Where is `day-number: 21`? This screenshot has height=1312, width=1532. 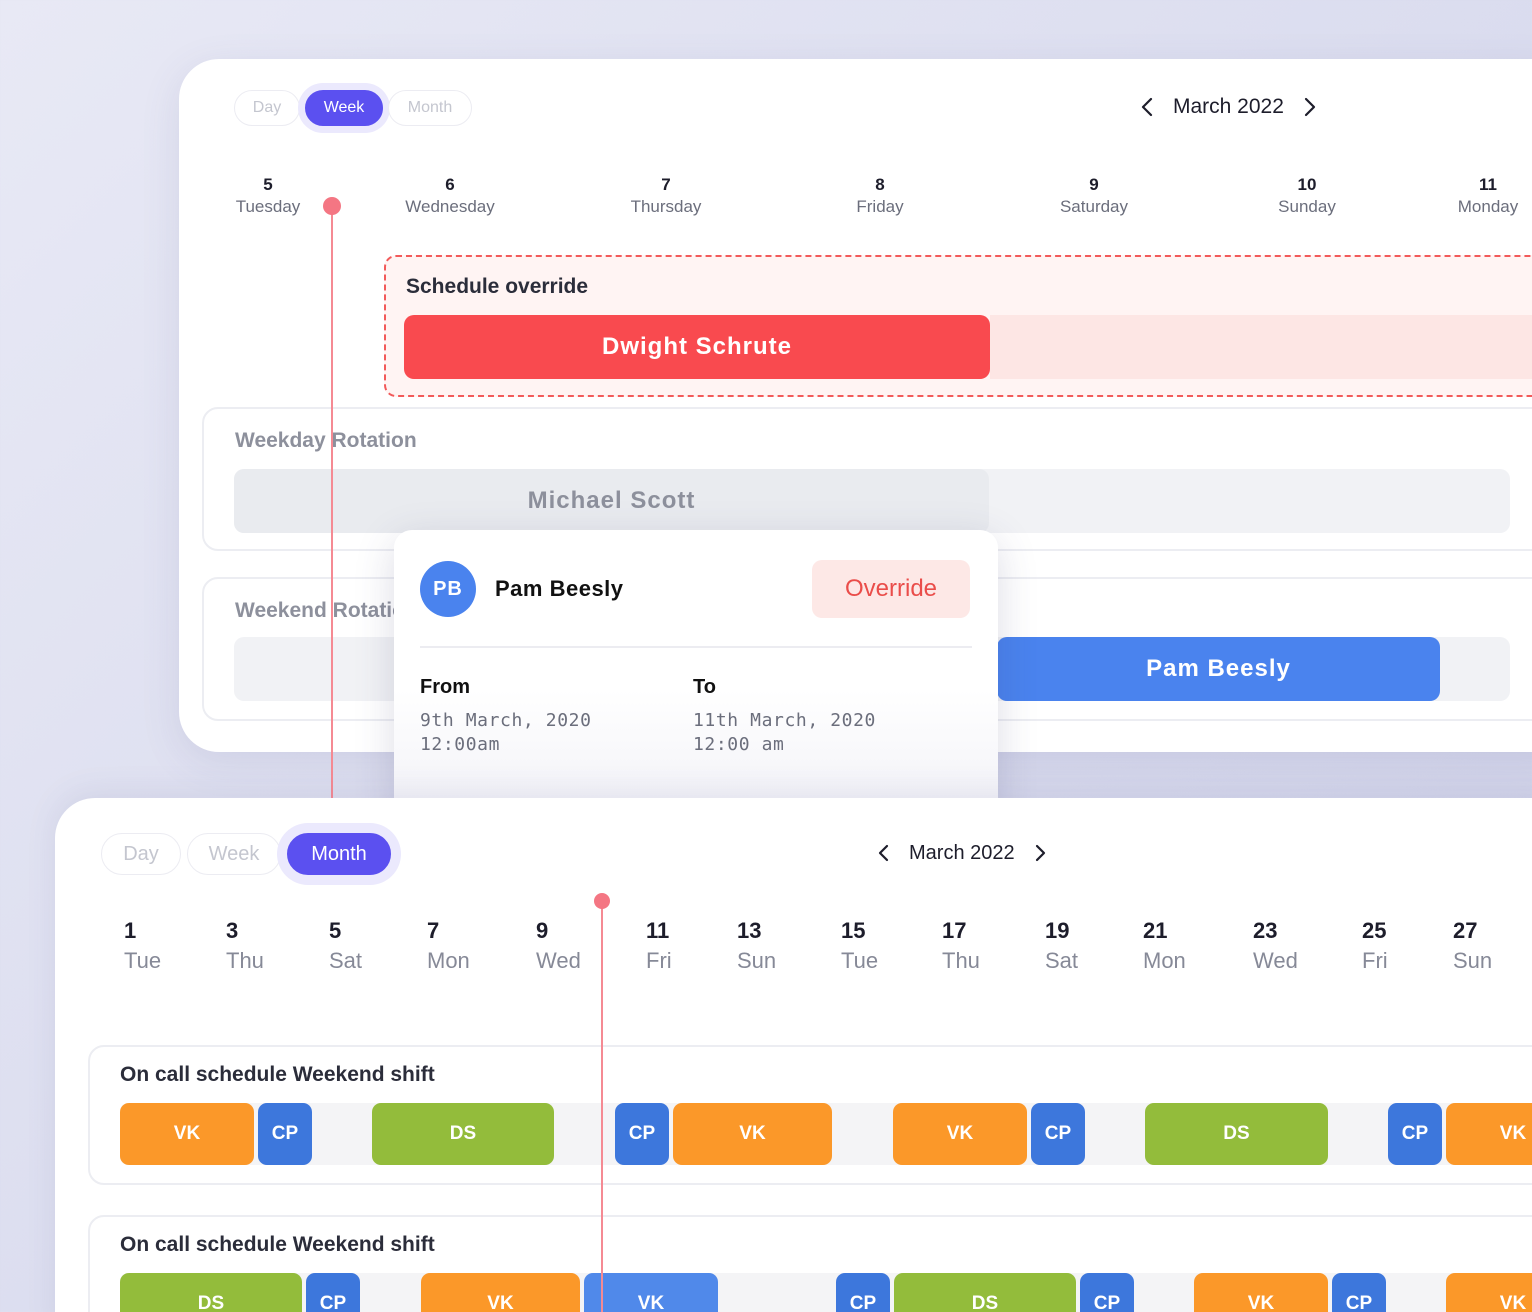
day-number: 21 is located at coordinates (1155, 930).